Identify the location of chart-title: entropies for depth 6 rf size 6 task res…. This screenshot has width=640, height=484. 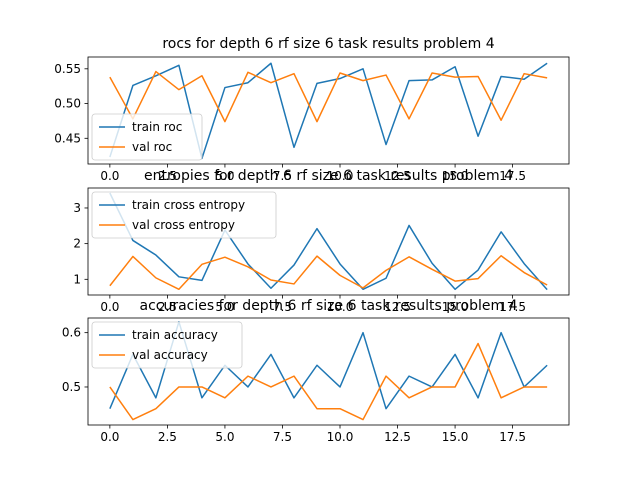
(328, 176).